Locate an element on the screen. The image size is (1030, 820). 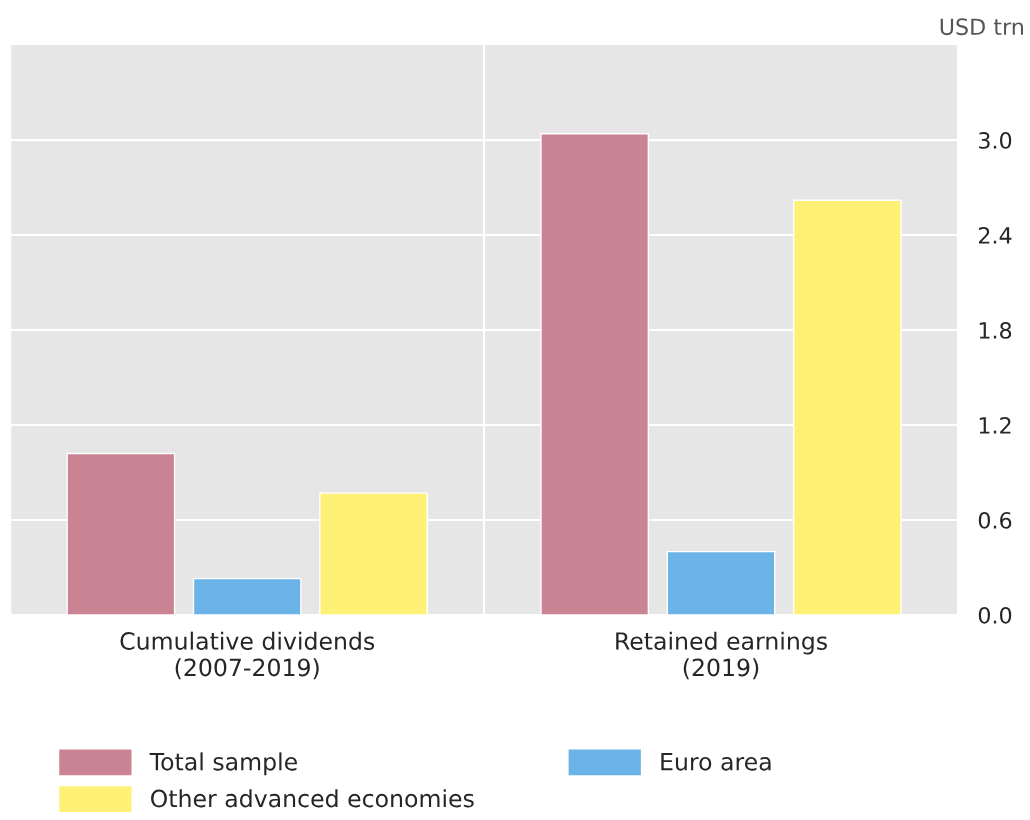
y-tick-label: 3.0 is located at coordinates (995, 140).